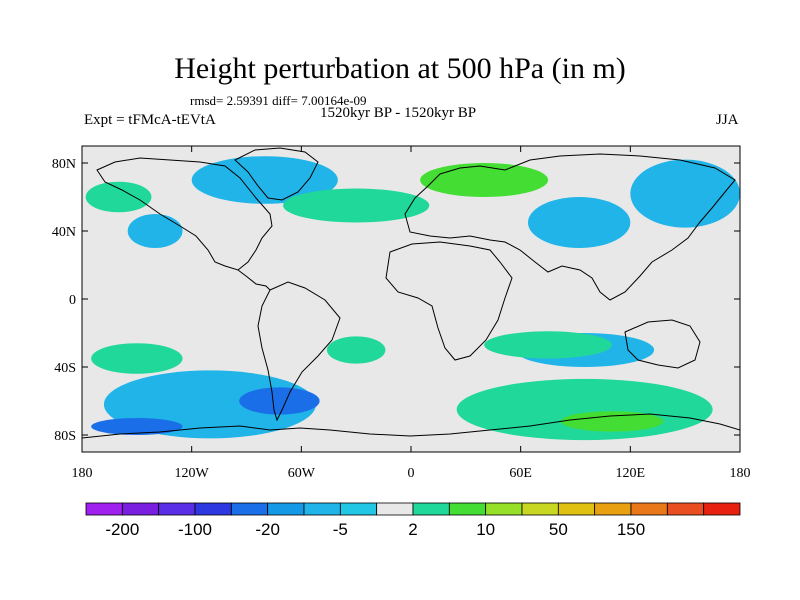  I want to click on coastline-australia, so click(662, 344).